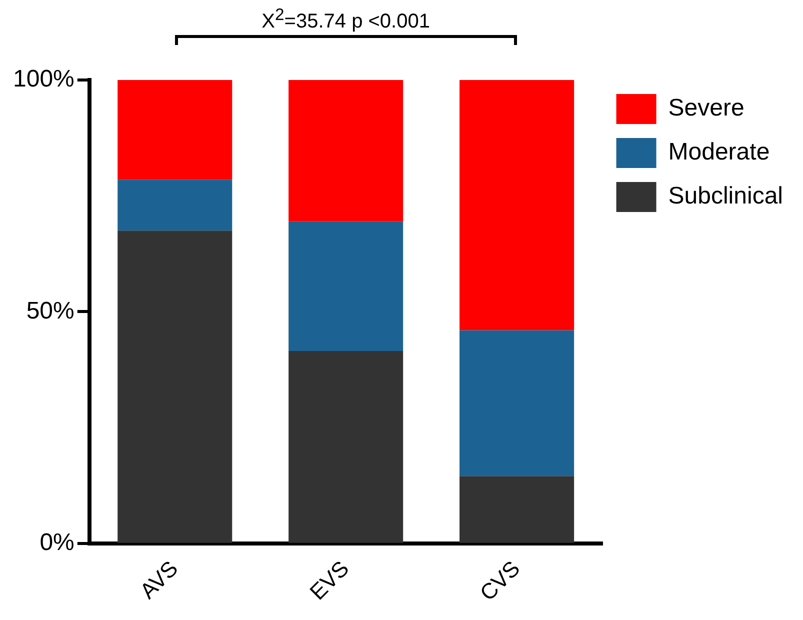 This screenshot has width=803, height=620. What do you see at coordinates (499, 581) in the screenshot?
I see `x-tick-label: CVS` at bounding box center [499, 581].